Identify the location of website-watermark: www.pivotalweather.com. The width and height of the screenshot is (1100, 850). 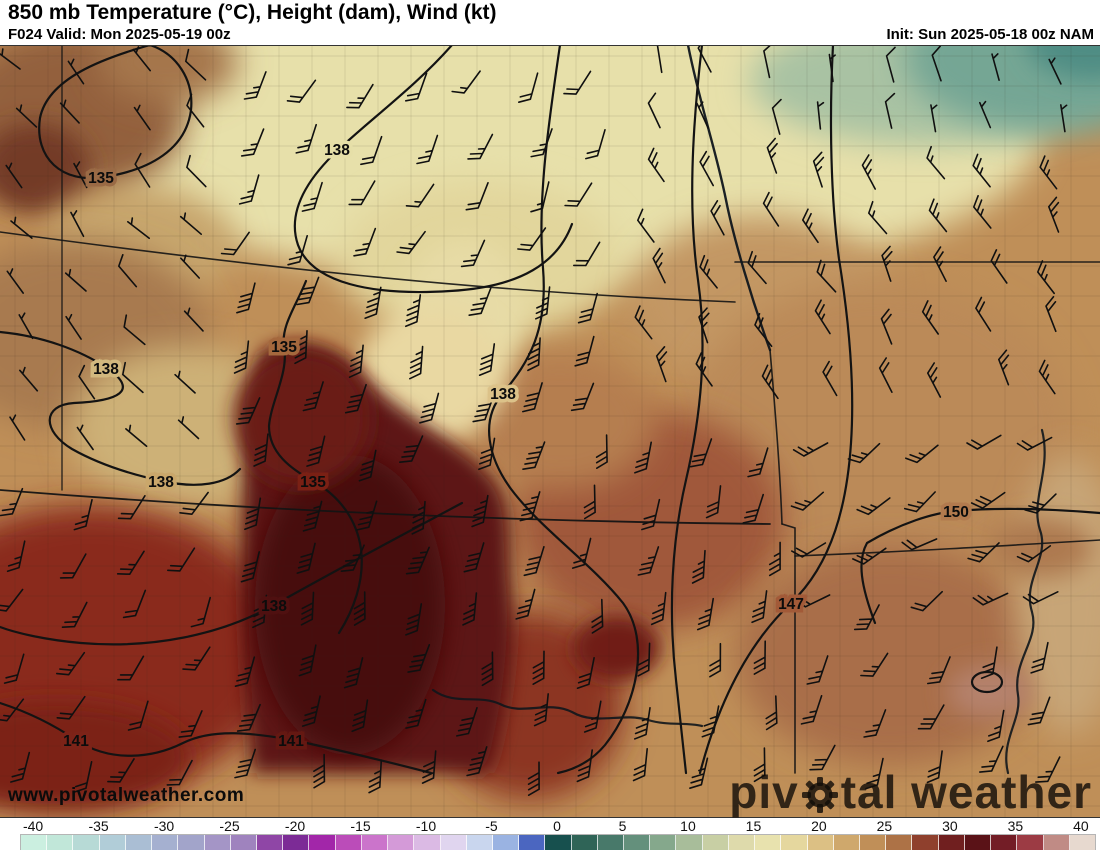
(126, 795).